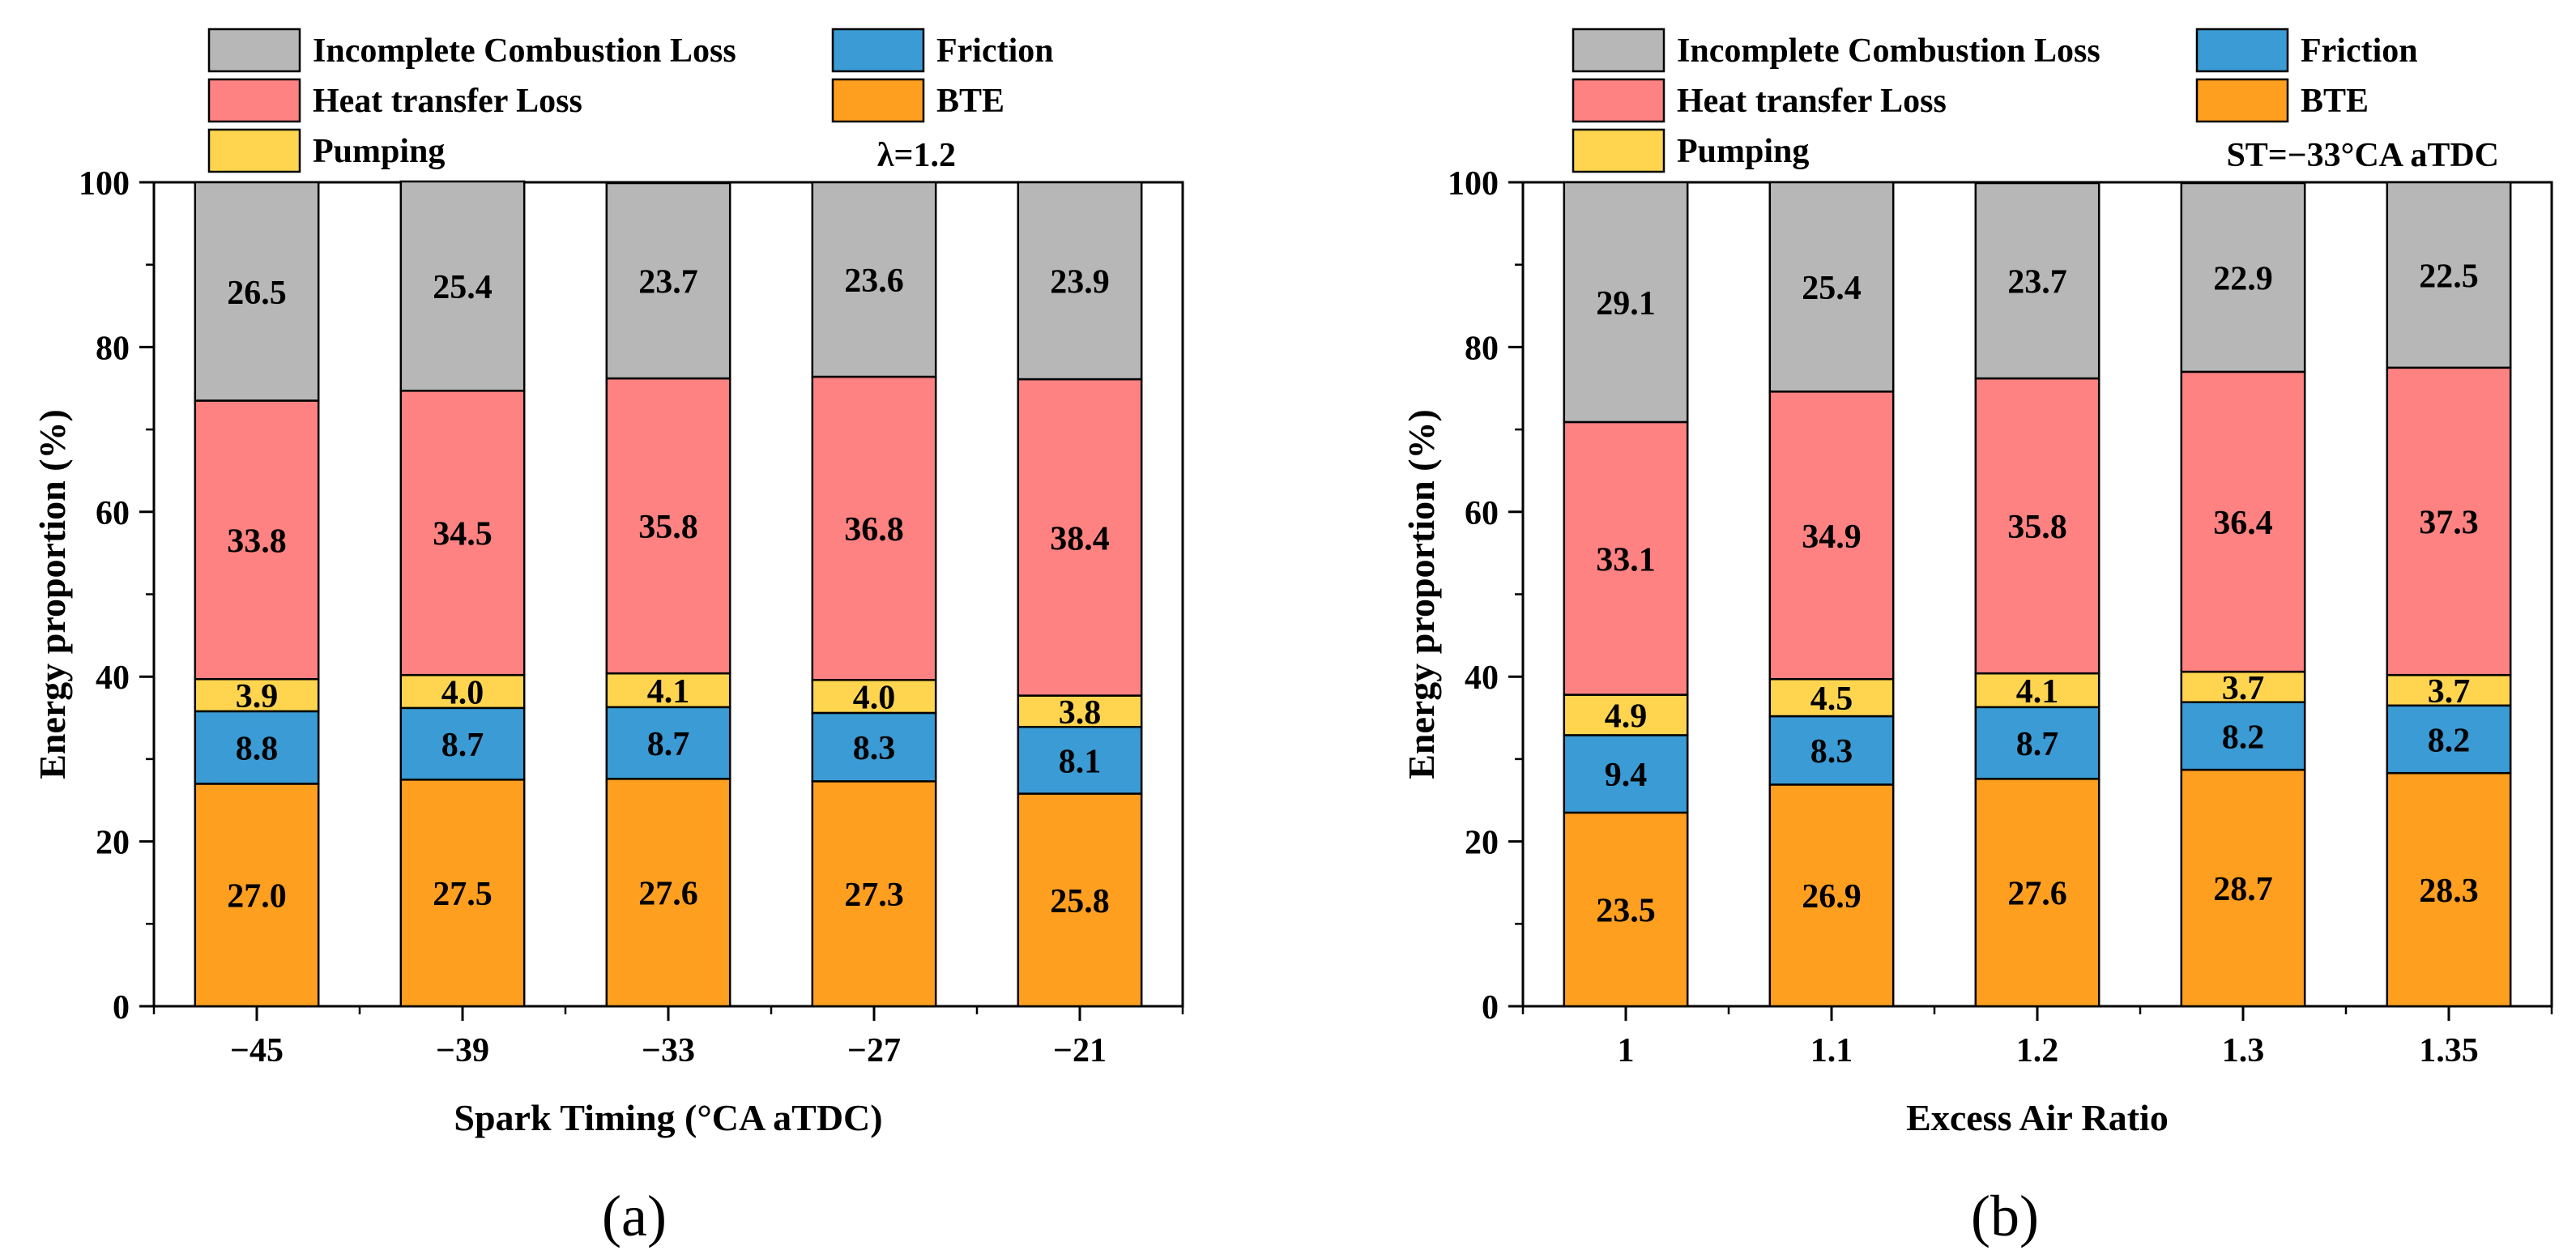 Image resolution: width=2576 pixels, height=1259 pixels. I want to click on y-axis-title: Energy proportion (%), so click(53, 594).